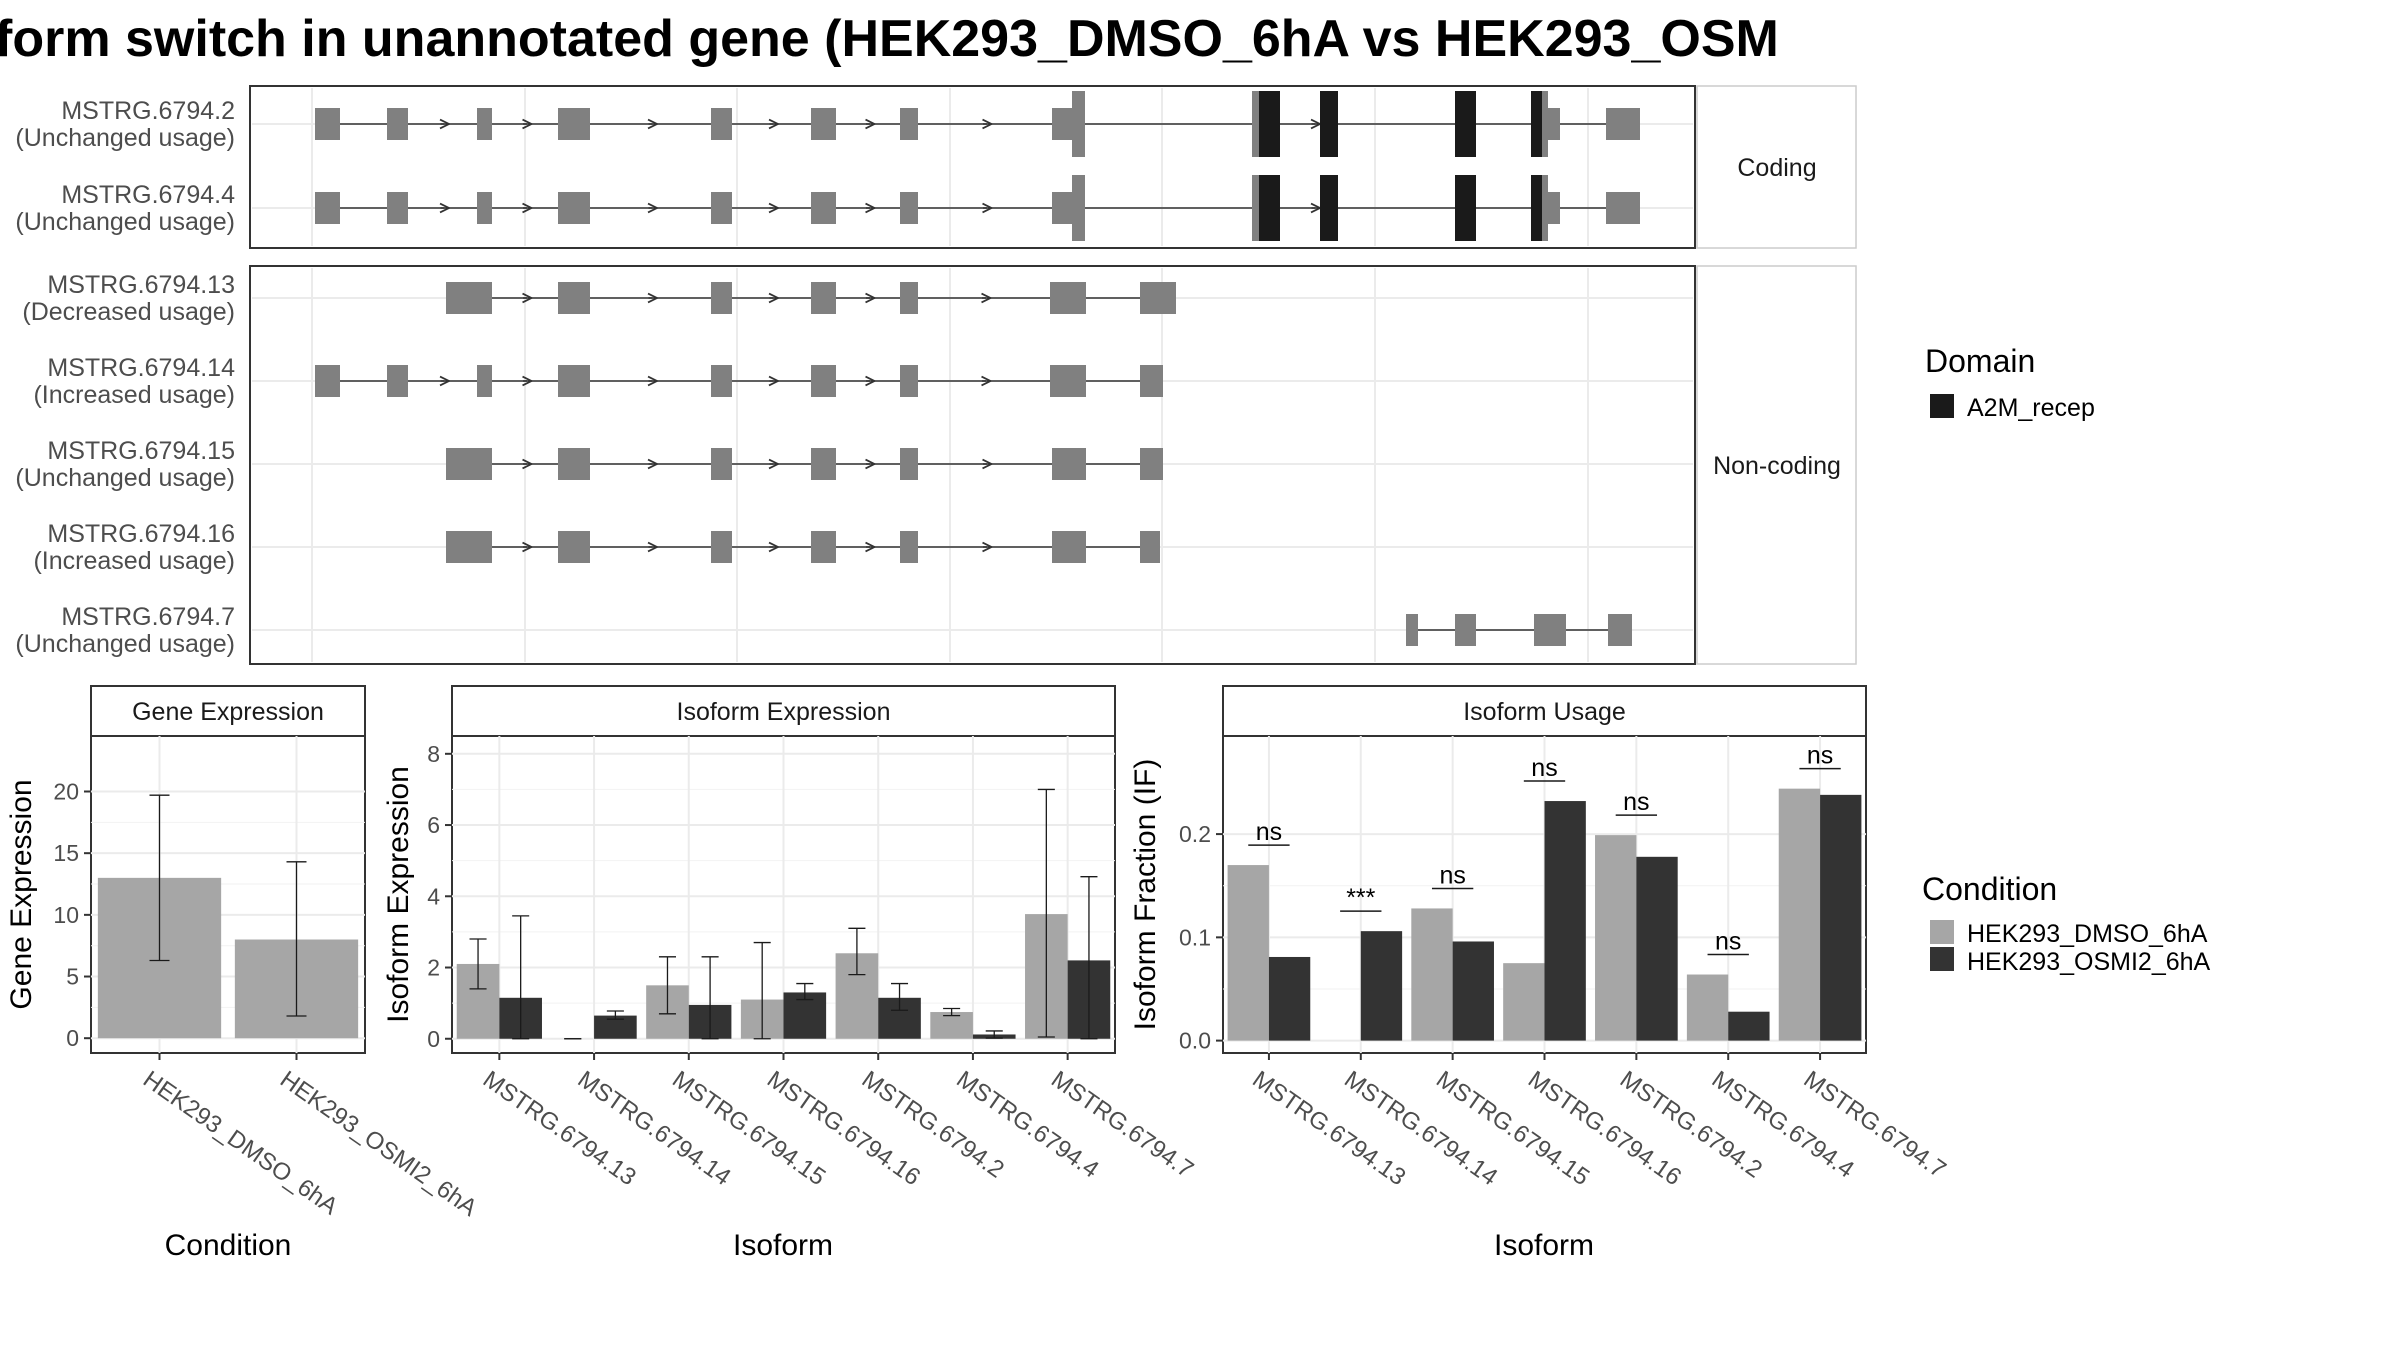  What do you see at coordinates (1980, 361) in the screenshot?
I see `domain-legend-title: Domain` at bounding box center [1980, 361].